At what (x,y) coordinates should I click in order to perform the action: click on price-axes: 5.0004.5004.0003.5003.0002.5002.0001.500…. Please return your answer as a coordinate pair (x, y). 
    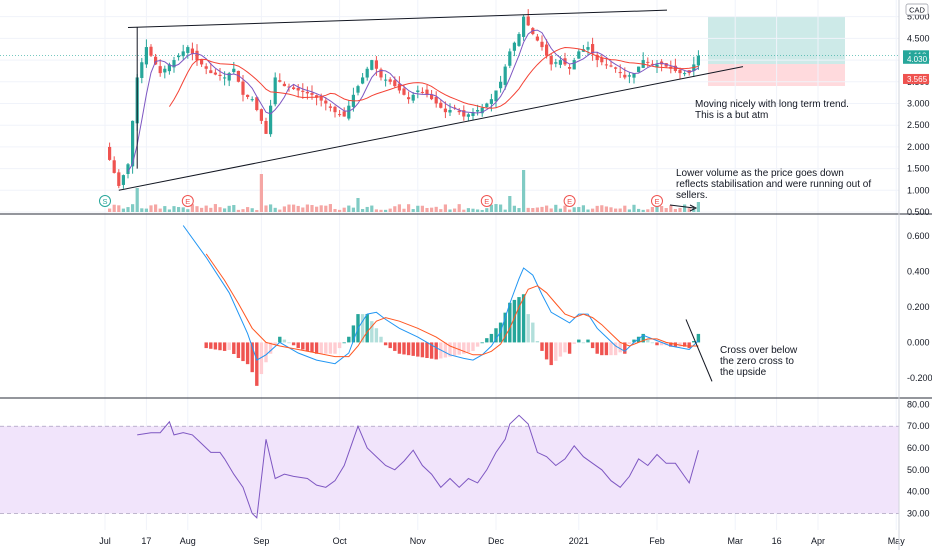
    Looking at the image, I should click on (917, 265).